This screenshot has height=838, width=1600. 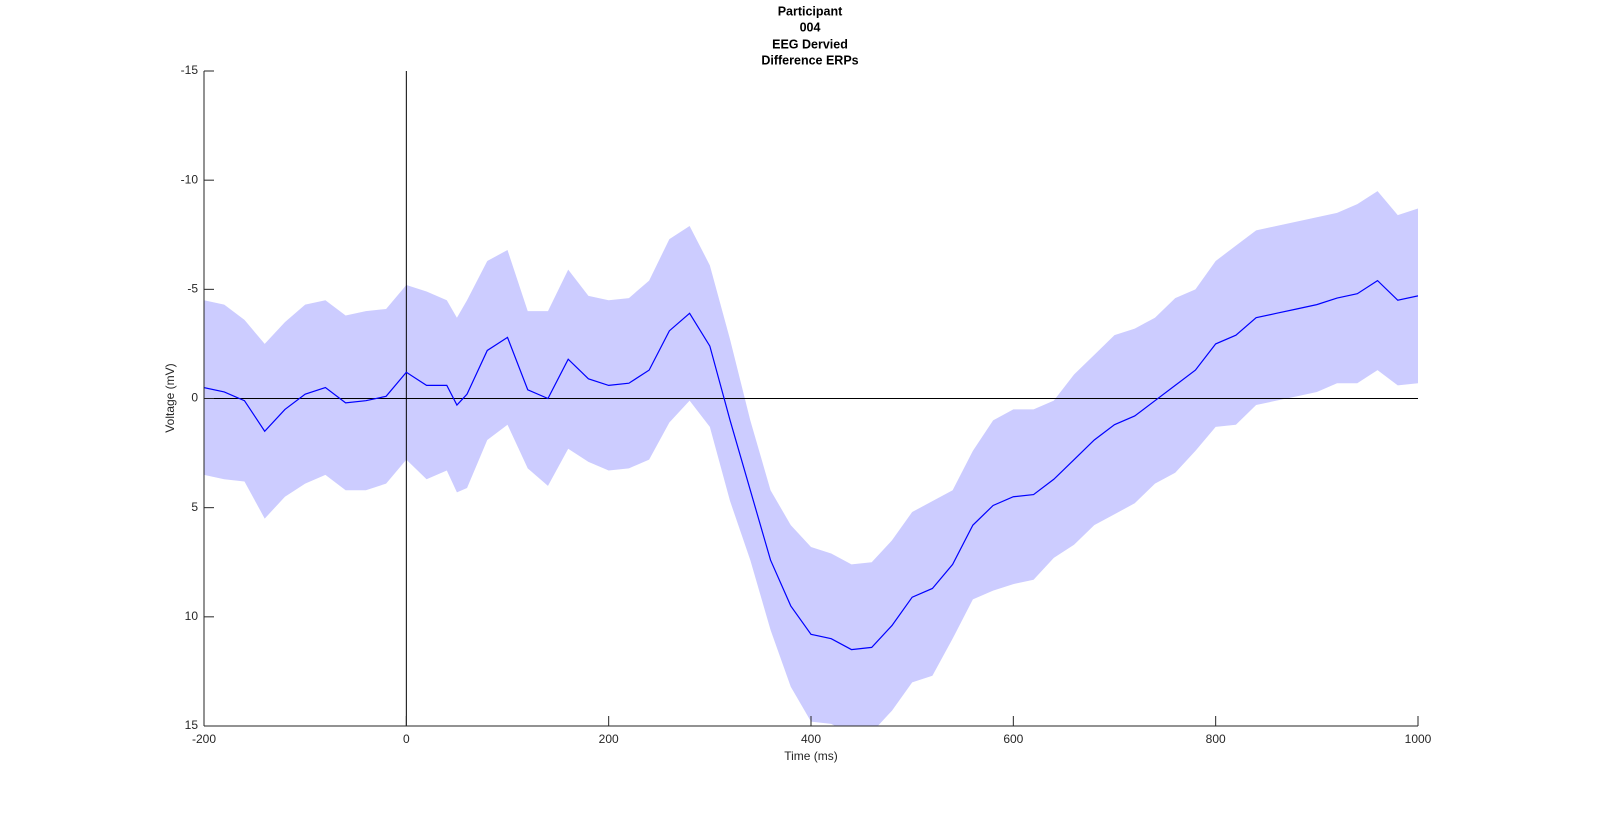 I want to click on y-tick-label: 5, so click(x=194, y=507).